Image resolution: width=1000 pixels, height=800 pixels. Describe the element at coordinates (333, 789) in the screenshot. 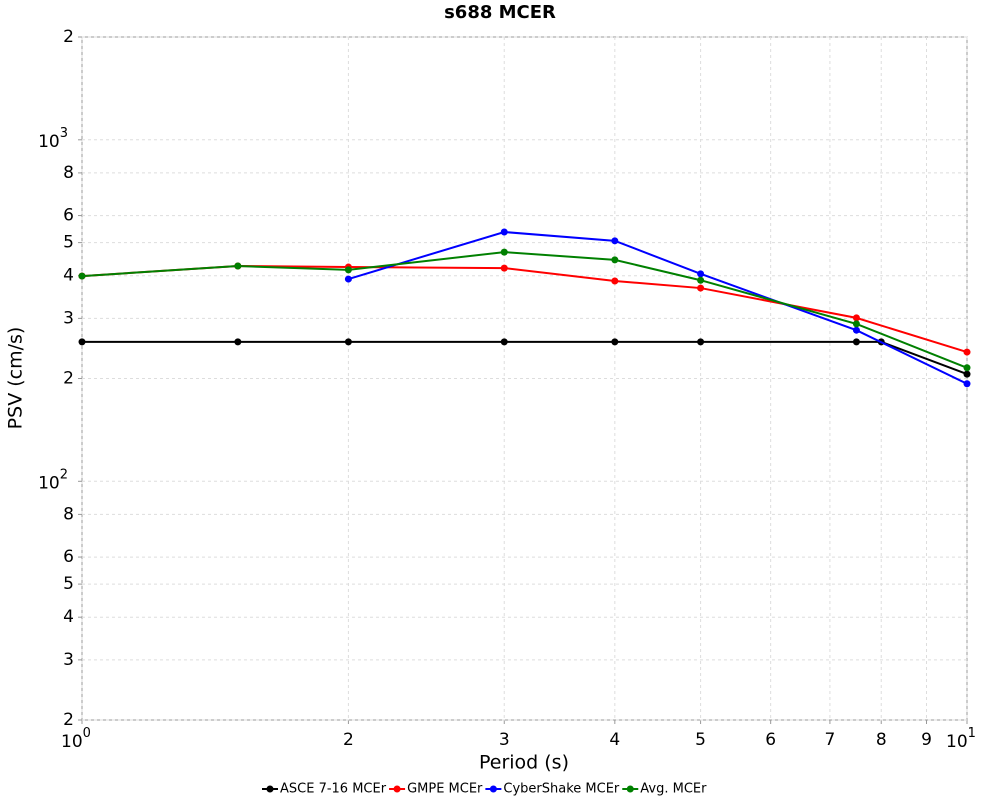

I see `legend-label: ASCE 7-16 MCEr` at that location.